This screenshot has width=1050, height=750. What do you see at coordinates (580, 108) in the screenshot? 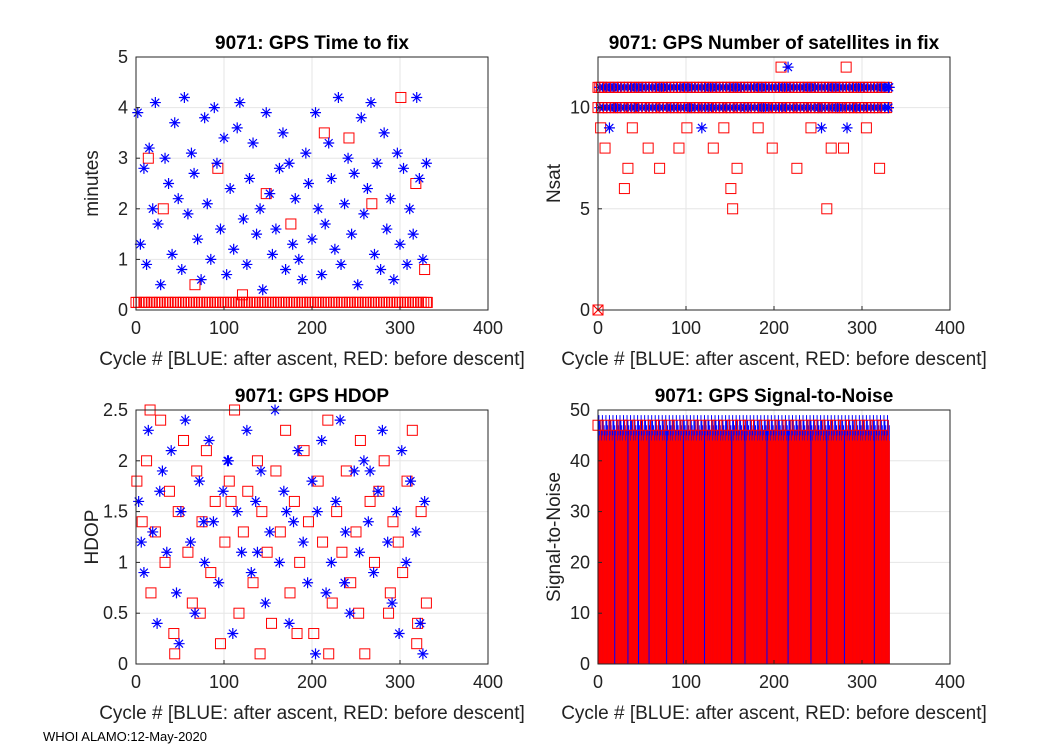
I see `y-tick-label: 10` at bounding box center [580, 108].